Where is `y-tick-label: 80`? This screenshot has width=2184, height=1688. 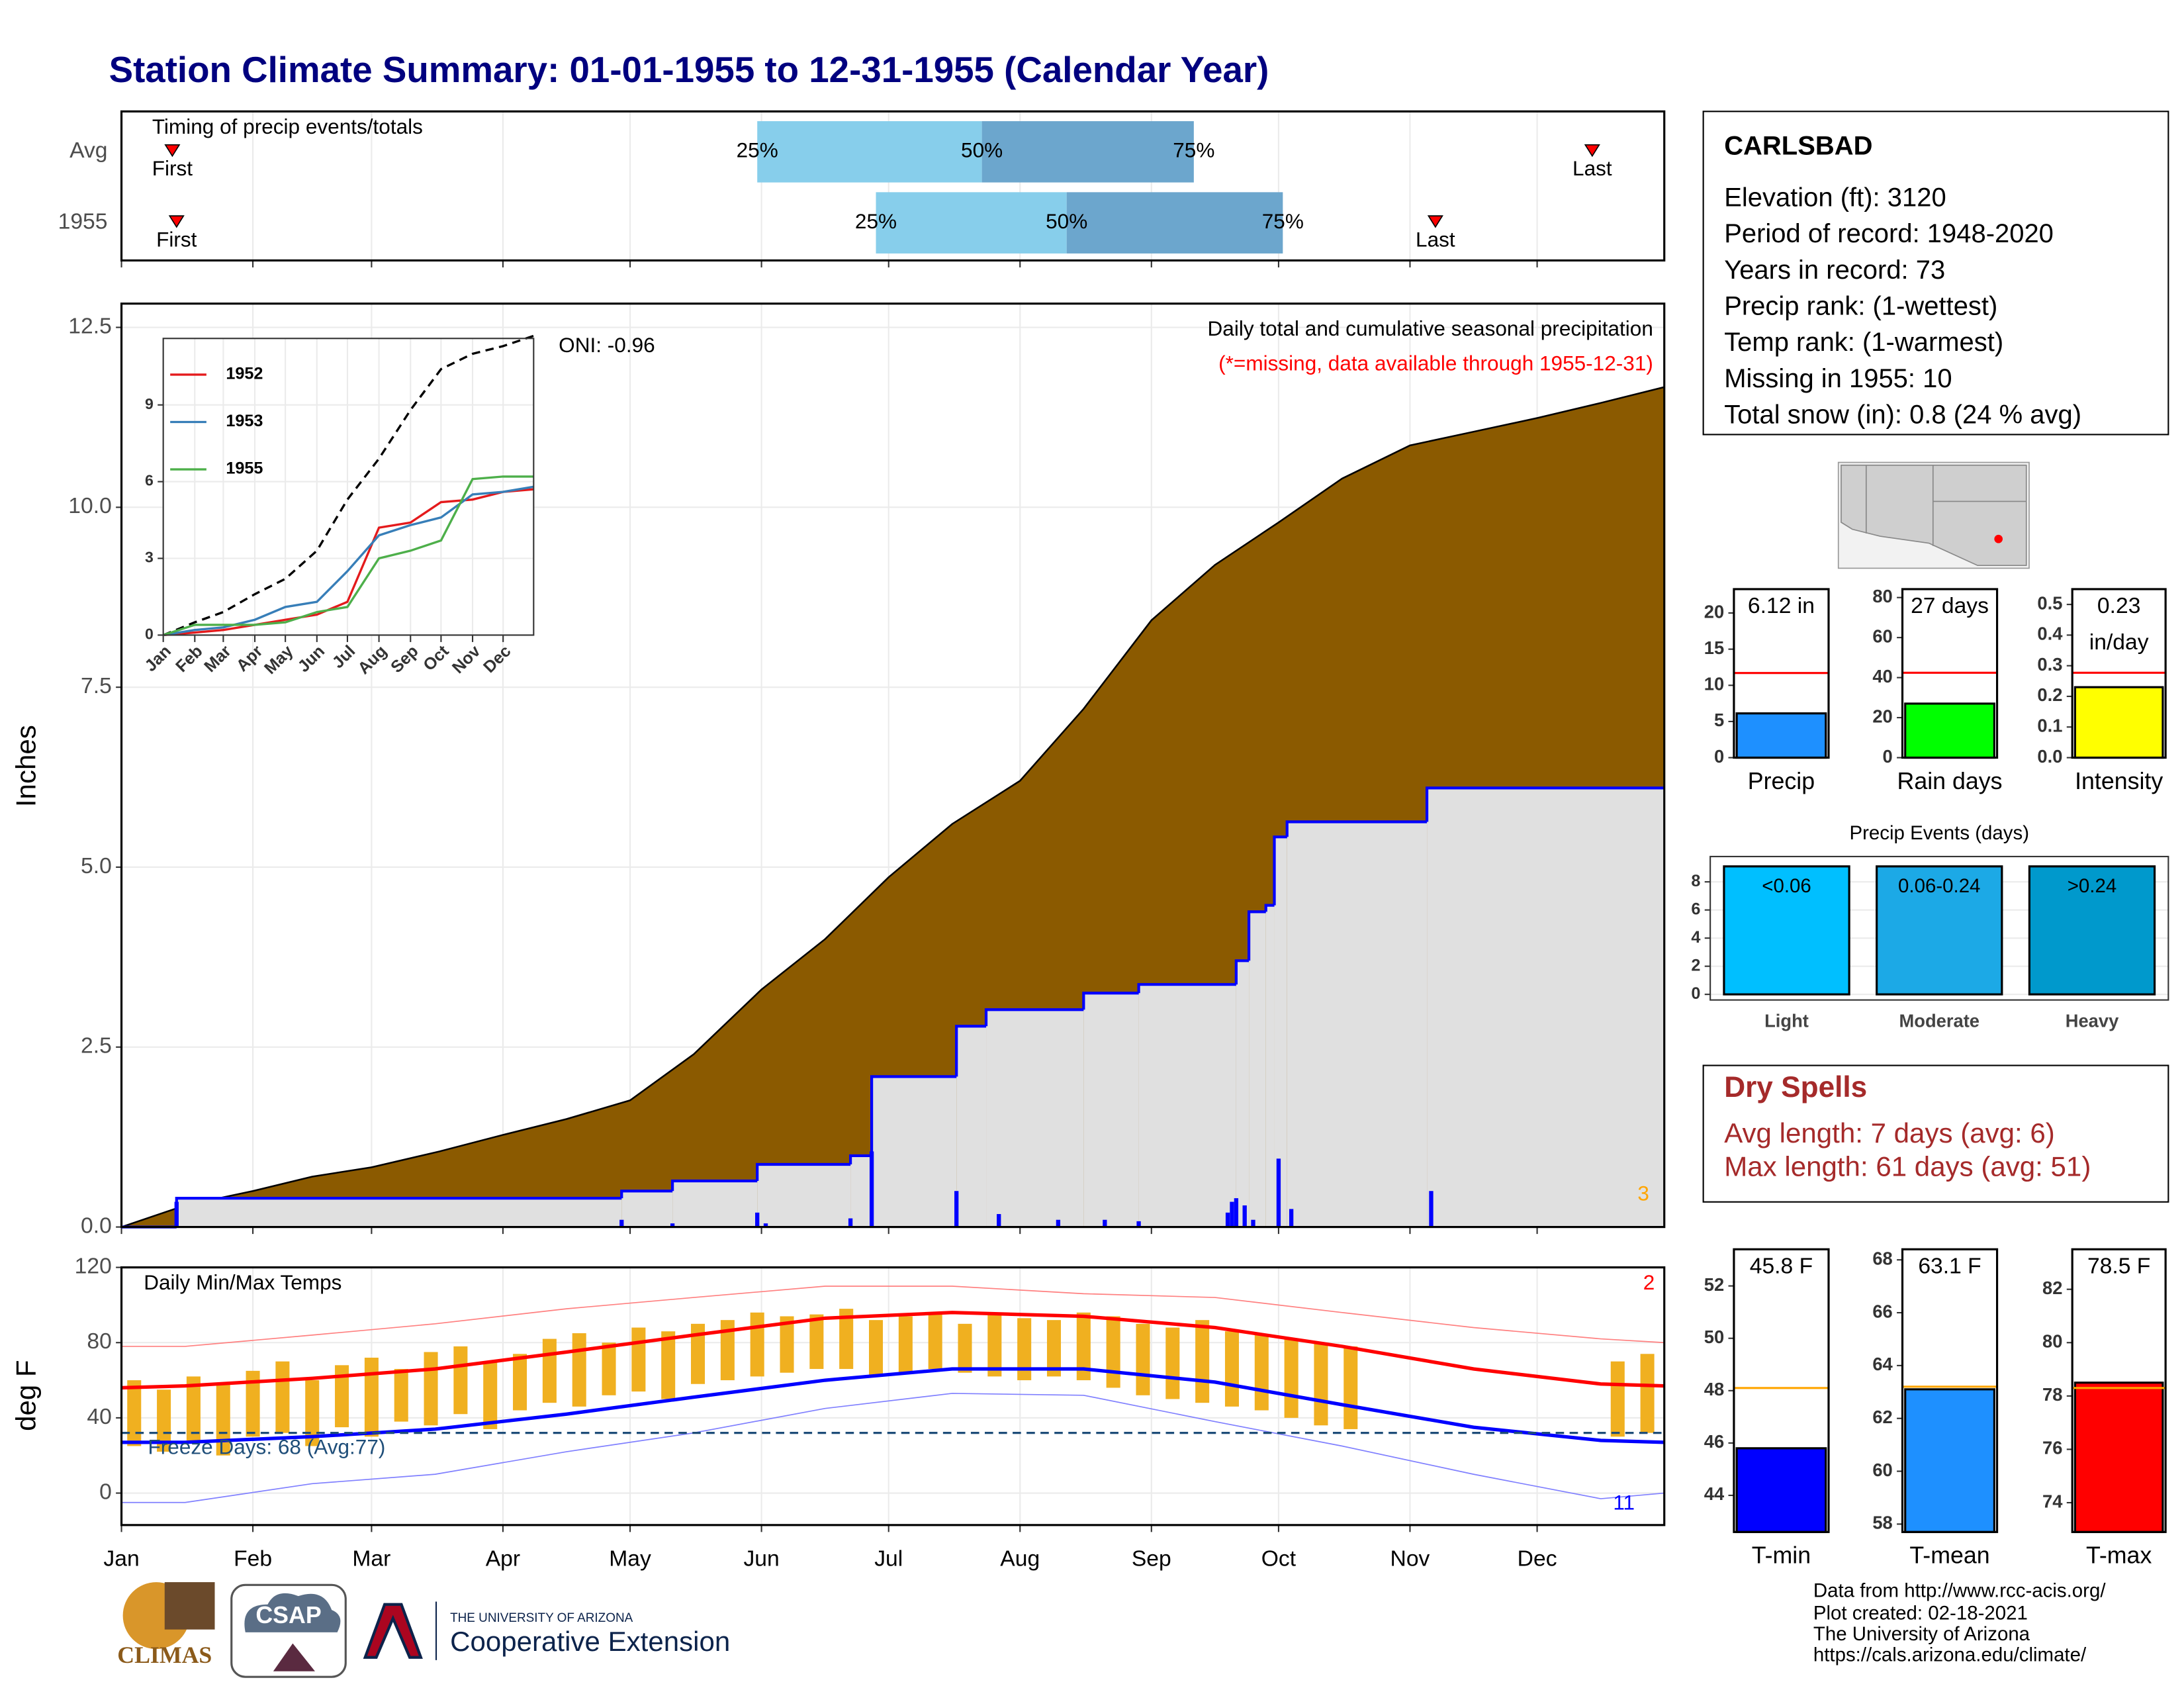 y-tick-label: 80 is located at coordinates (2052, 1341).